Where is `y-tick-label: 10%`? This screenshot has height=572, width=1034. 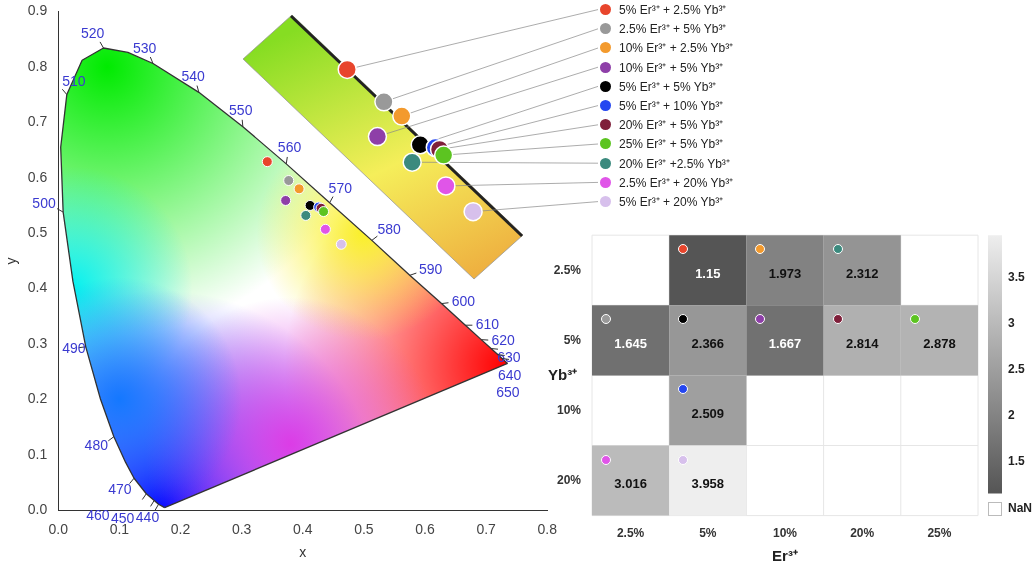
y-tick-label: 10% is located at coordinates (569, 409).